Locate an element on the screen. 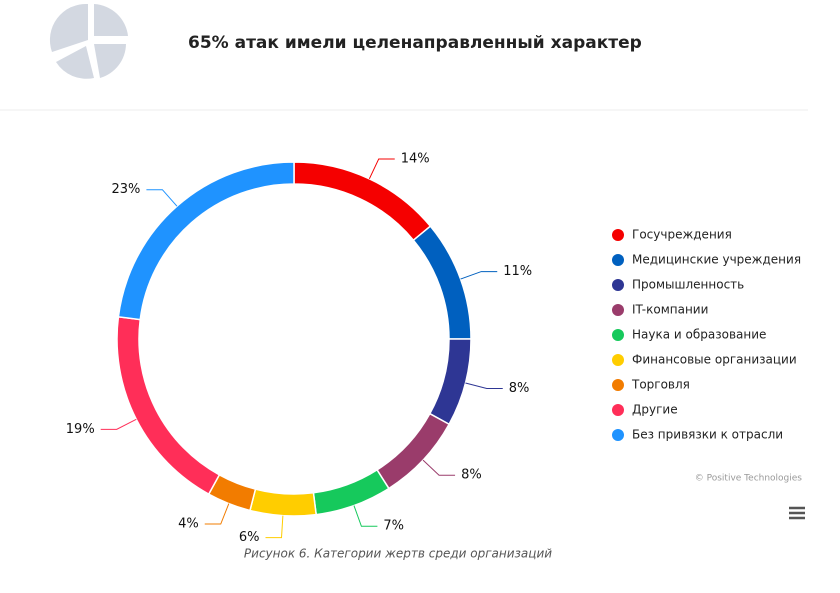 The width and height of the screenshot is (840, 593). legend-label: Без привязки к отрасли is located at coordinates (707, 435).